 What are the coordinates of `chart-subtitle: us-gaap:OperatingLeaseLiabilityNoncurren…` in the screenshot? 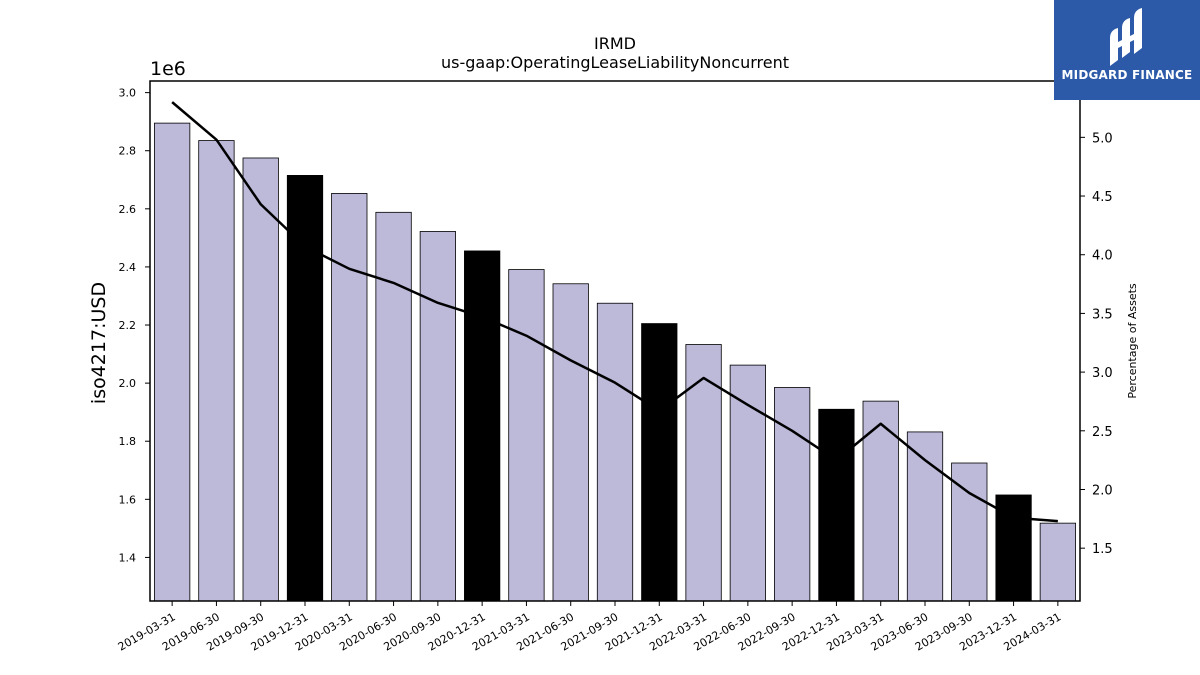 It's located at (615, 62).